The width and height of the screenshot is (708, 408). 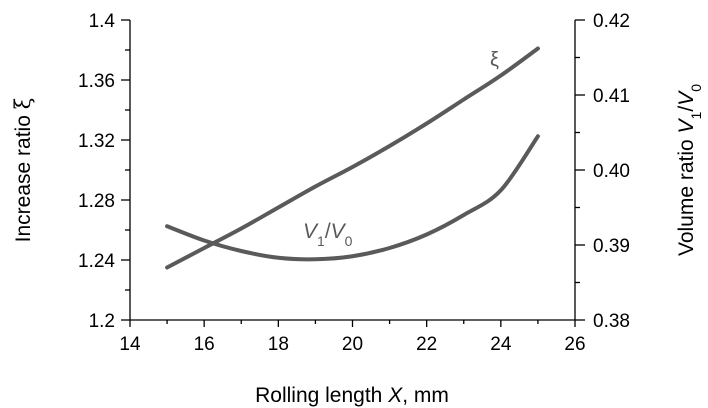 What do you see at coordinates (696, 115) in the screenshot?
I see `y-right-axis-title-s1: 1` at bounding box center [696, 115].